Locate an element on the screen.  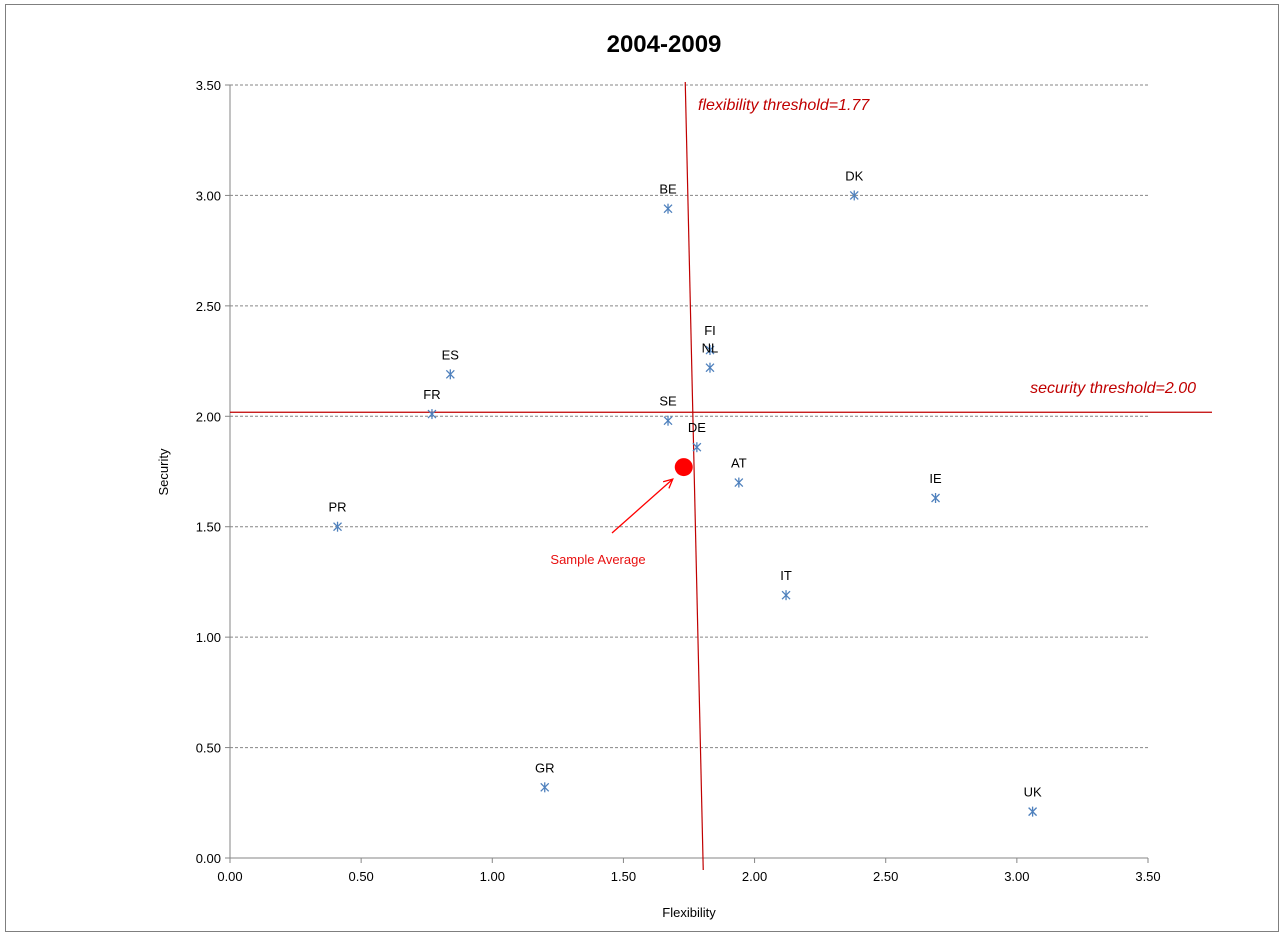
point-it: IT is located at coordinates (786, 584).